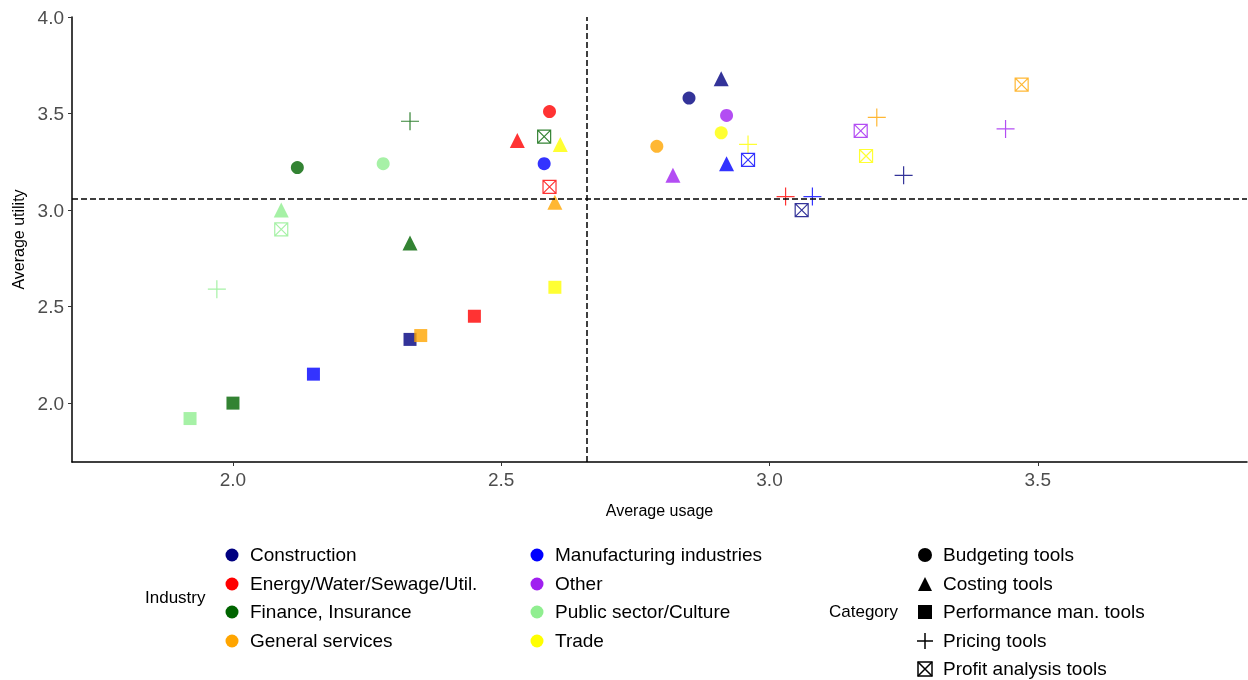 This screenshot has width=1248, height=680. I want to click on text: Costing tools, so click(998, 583).